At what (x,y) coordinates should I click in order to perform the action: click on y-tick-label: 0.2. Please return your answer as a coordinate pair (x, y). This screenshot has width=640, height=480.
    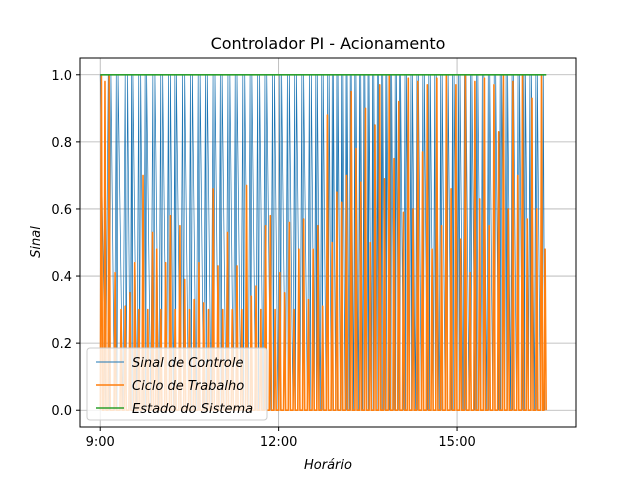
    Looking at the image, I should click on (61, 344).